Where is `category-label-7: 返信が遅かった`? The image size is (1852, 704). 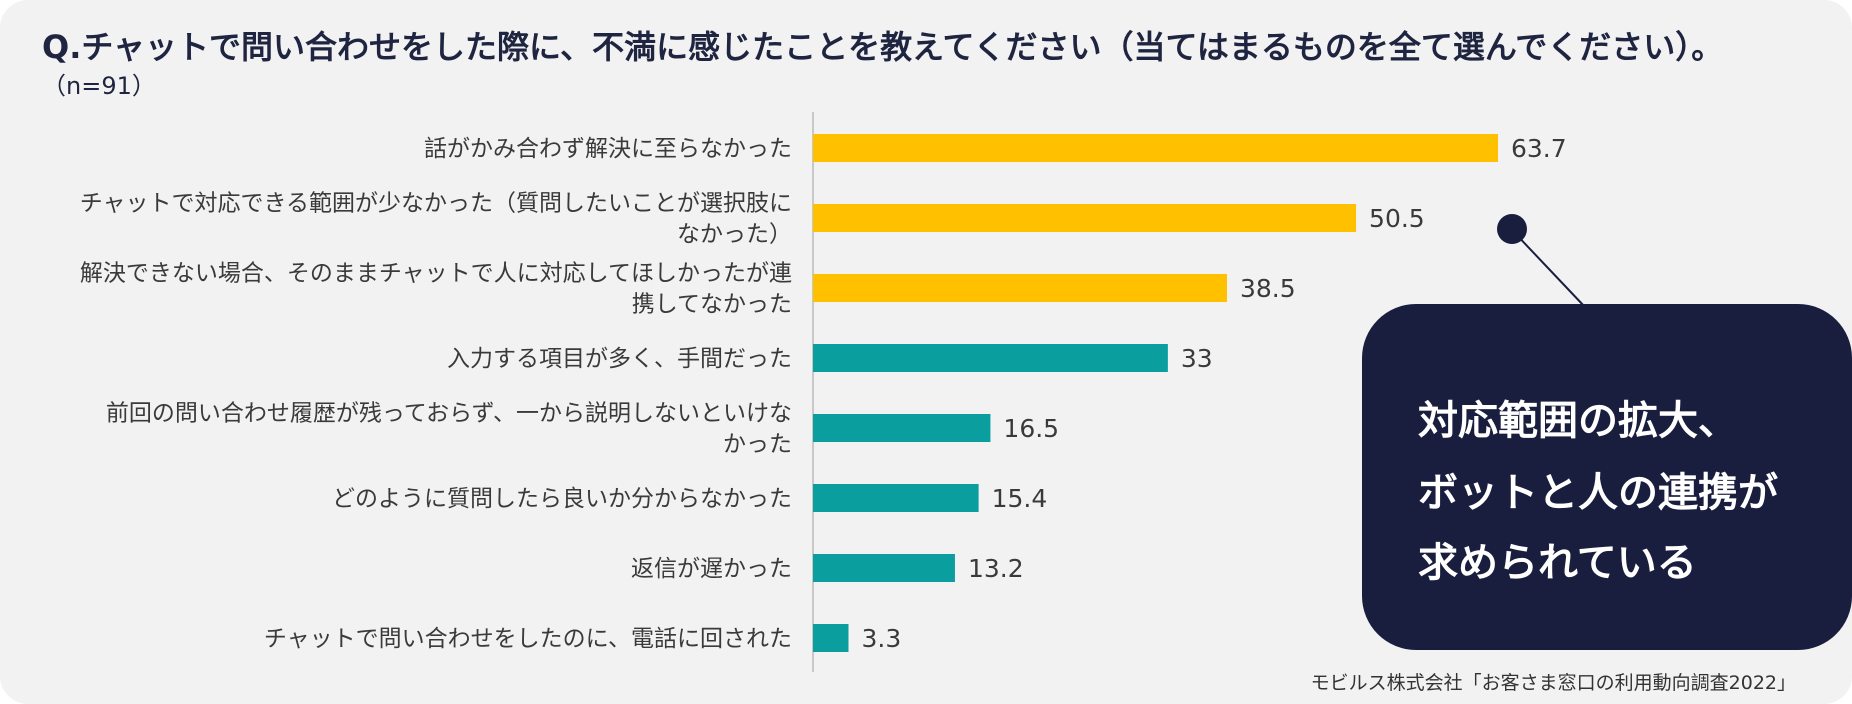
category-label-7: 返信が遅かった is located at coordinates (711, 569).